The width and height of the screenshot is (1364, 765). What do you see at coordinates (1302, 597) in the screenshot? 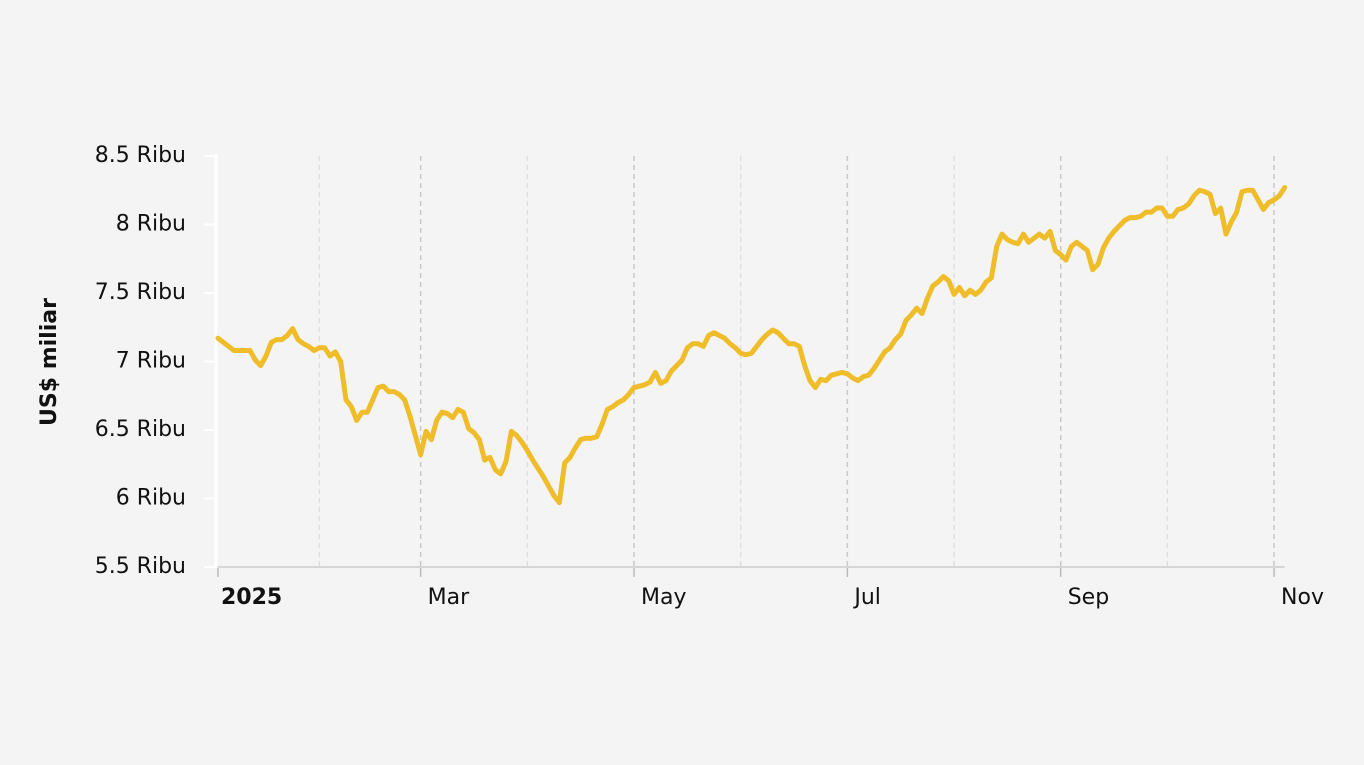
I see `x-tick-label: Nov` at bounding box center [1302, 597].